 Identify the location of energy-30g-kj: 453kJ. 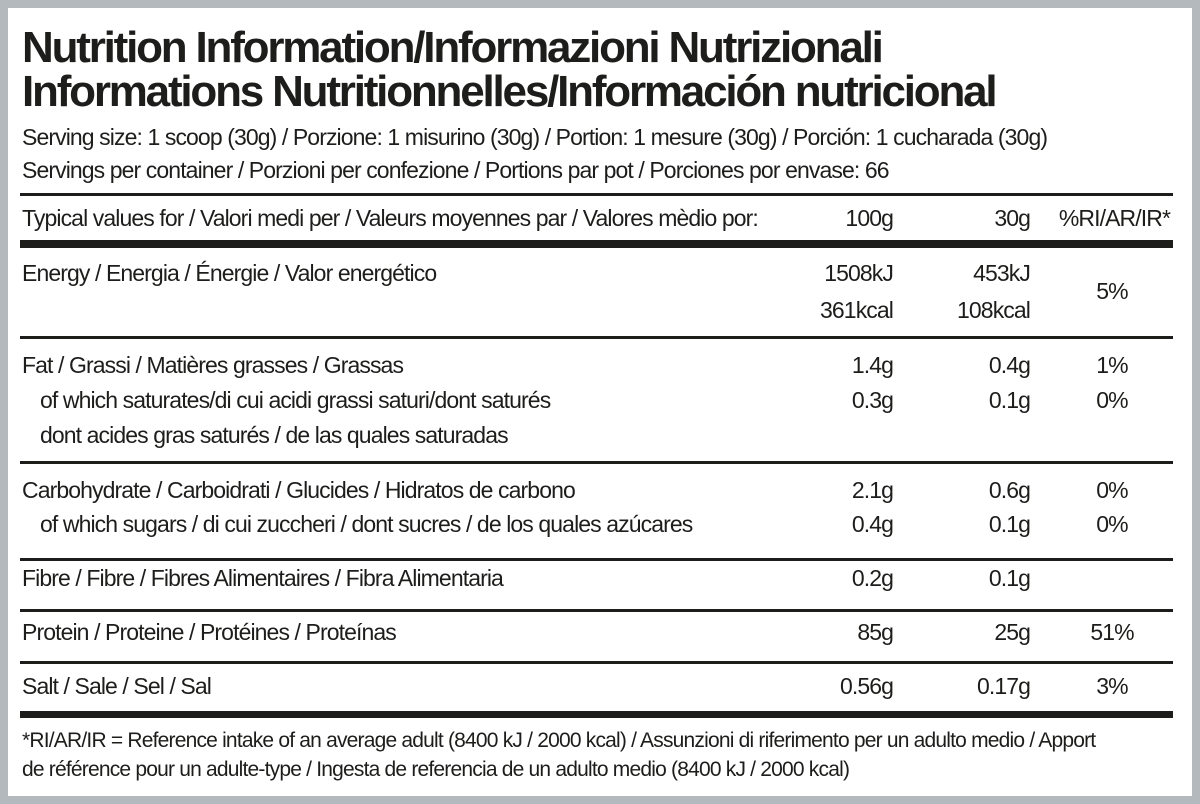
(1002, 273).